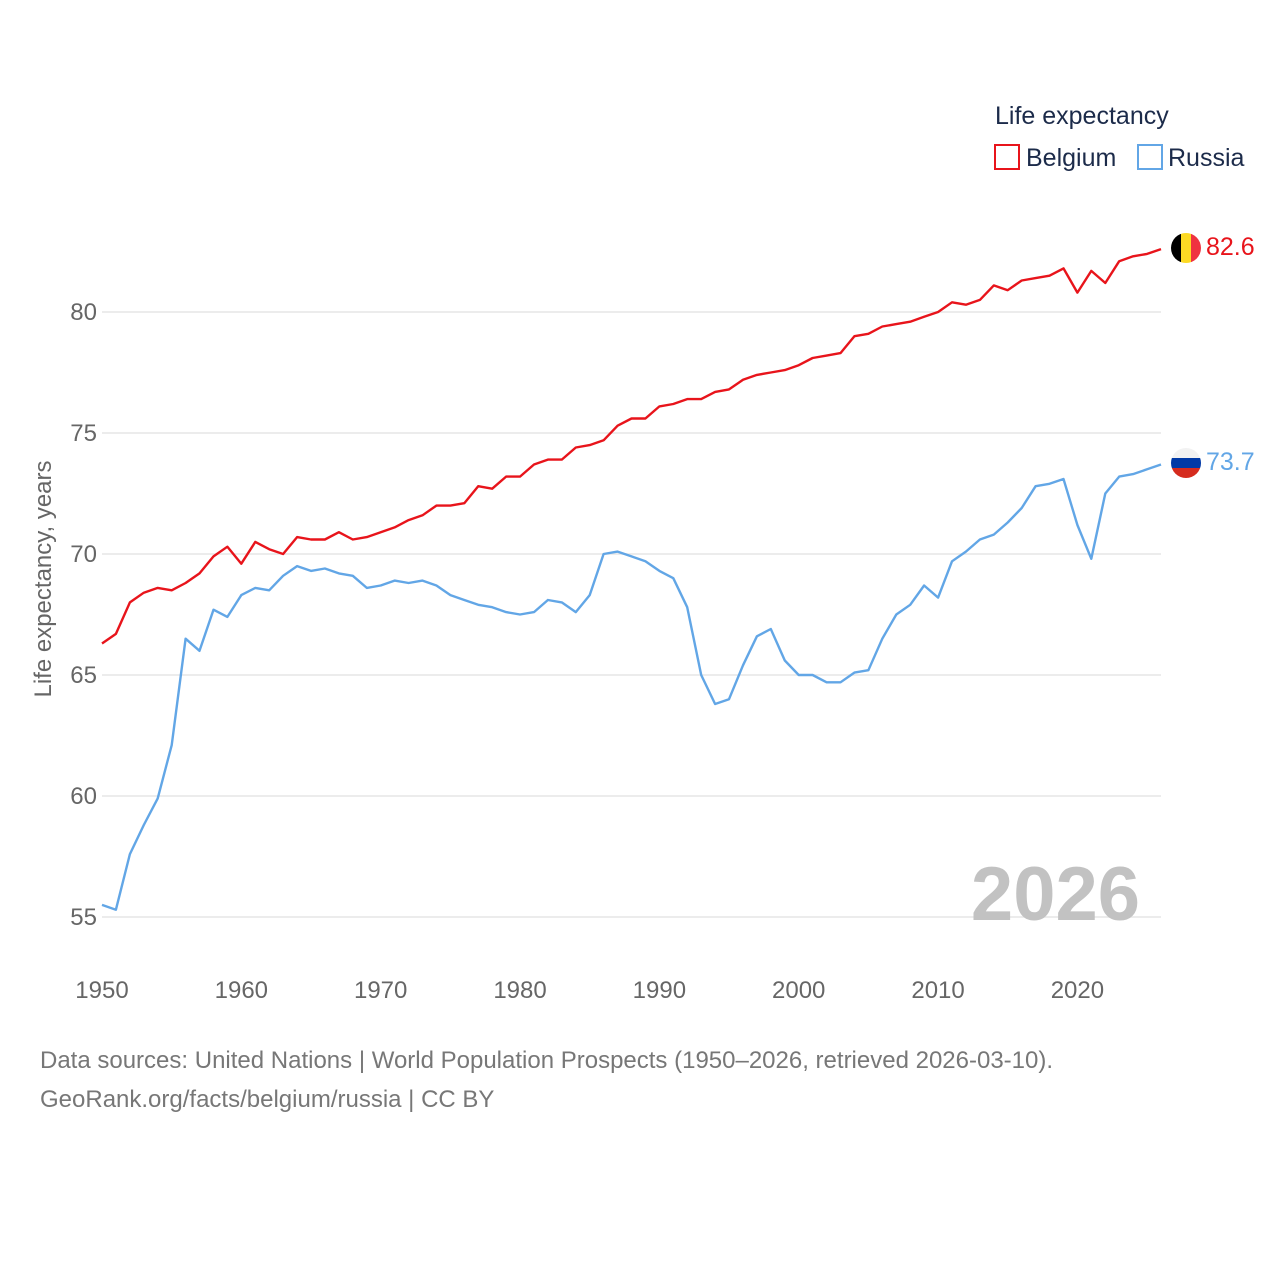 The width and height of the screenshot is (1280, 1280). I want to click on y-tick-label: 65, so click(83, 675).